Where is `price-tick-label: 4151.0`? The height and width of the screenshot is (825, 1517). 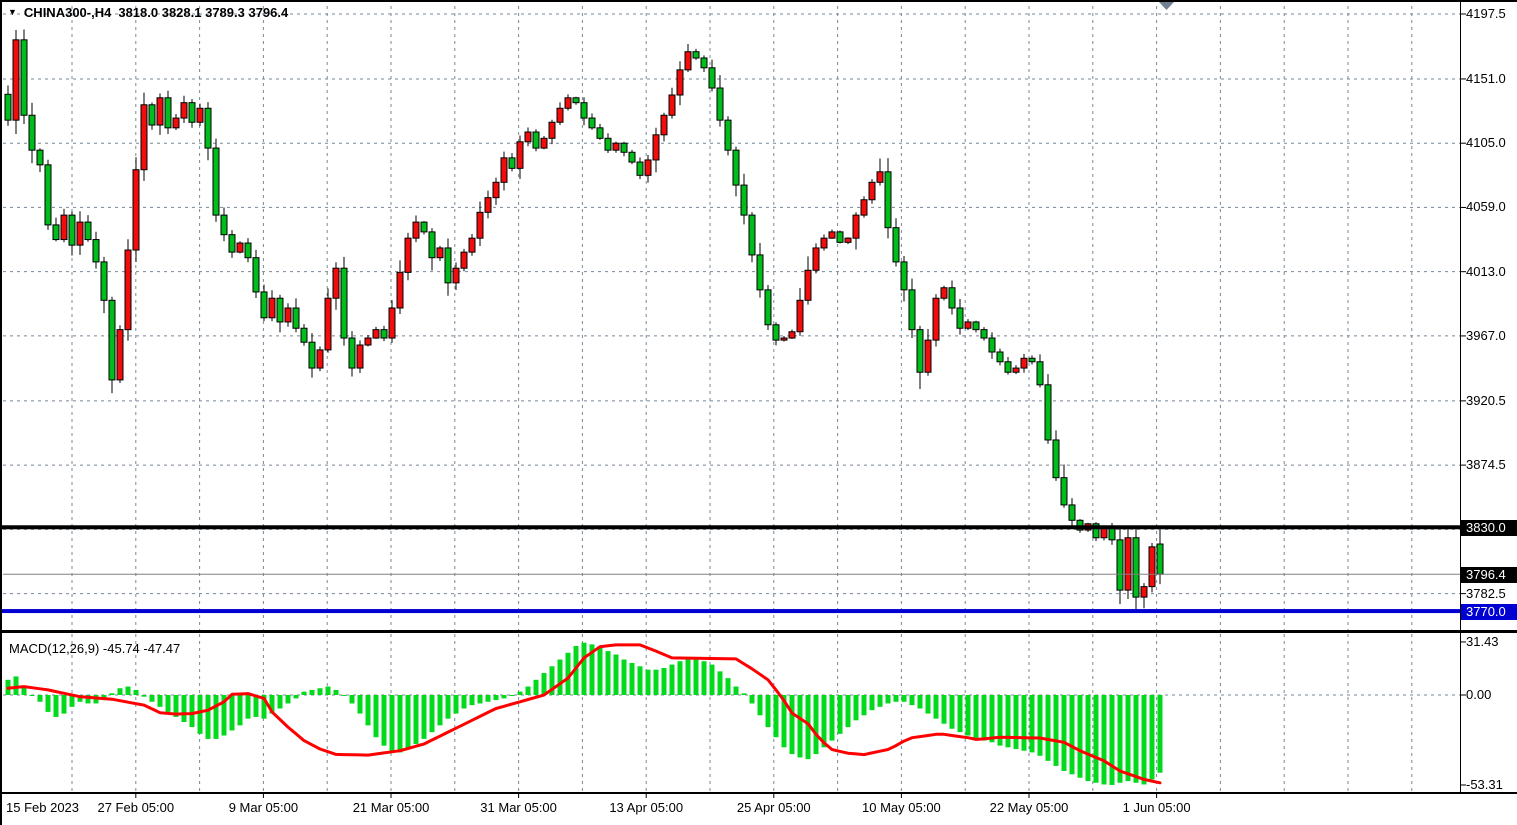
price-tick-label: 4151.0 is located at coordinates (1486, 78).